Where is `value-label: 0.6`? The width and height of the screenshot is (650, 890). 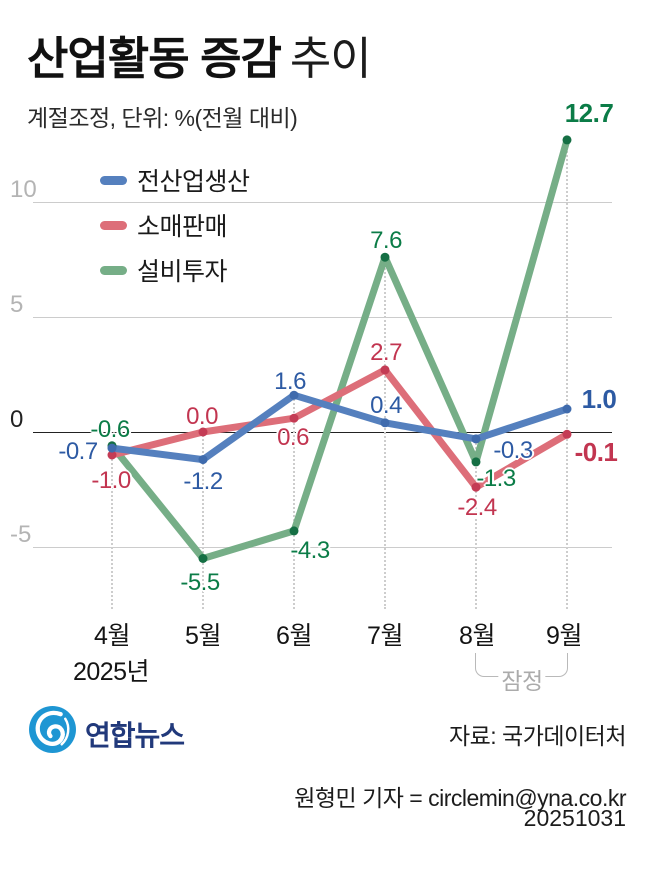 value-label: 0.6 is located at coordinates (293, 437).